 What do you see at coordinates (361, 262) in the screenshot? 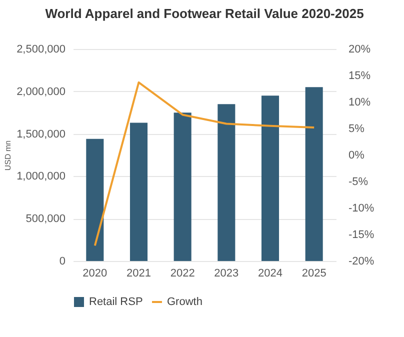
I see `y2-tick-label: -20%` at bounding box center [361, 262].